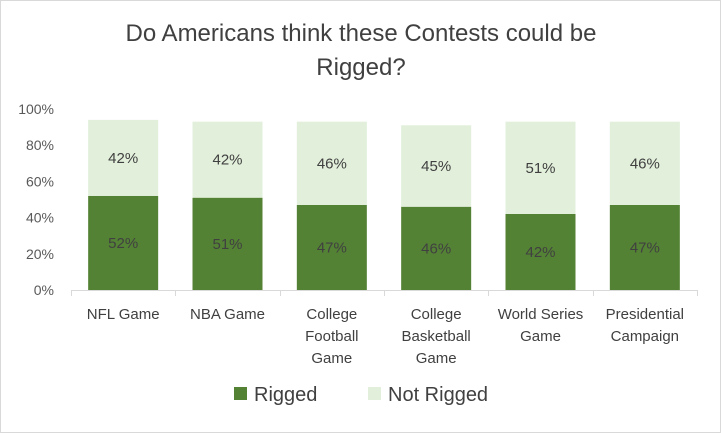  I want to click on category-label: College Football Game, so click(331, 336).